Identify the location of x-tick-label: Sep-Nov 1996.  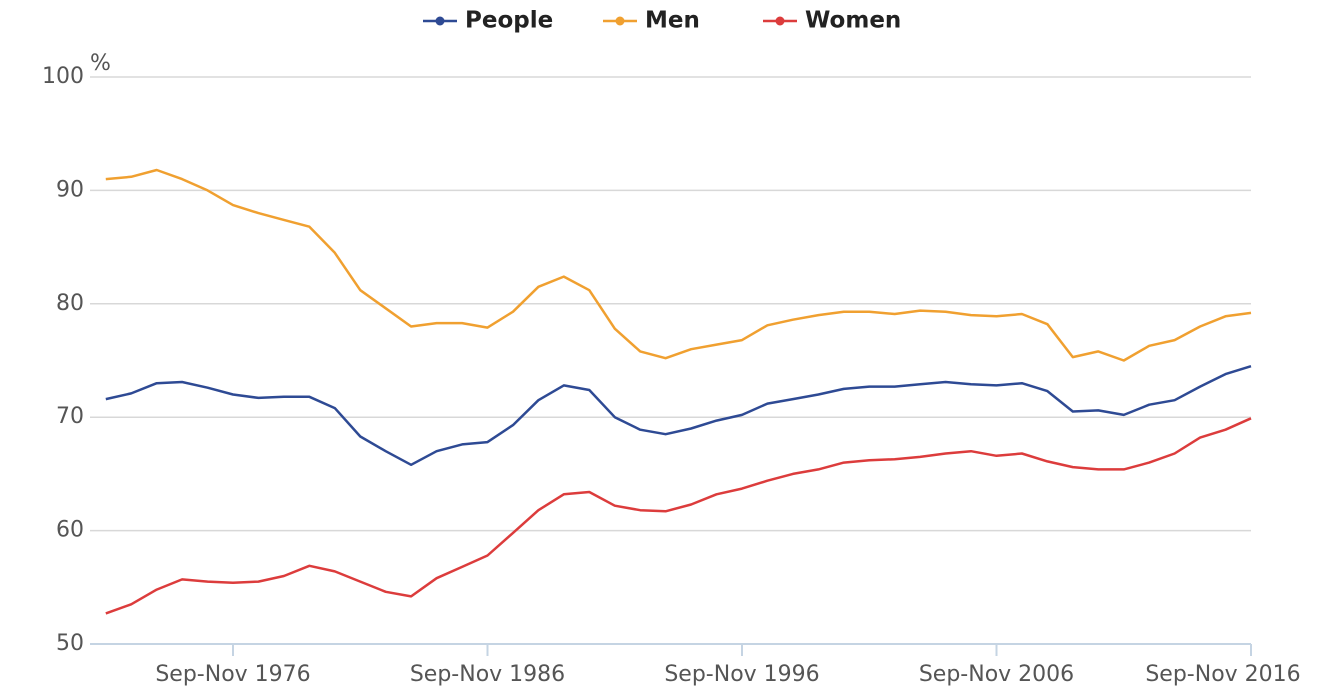
(741, 674).